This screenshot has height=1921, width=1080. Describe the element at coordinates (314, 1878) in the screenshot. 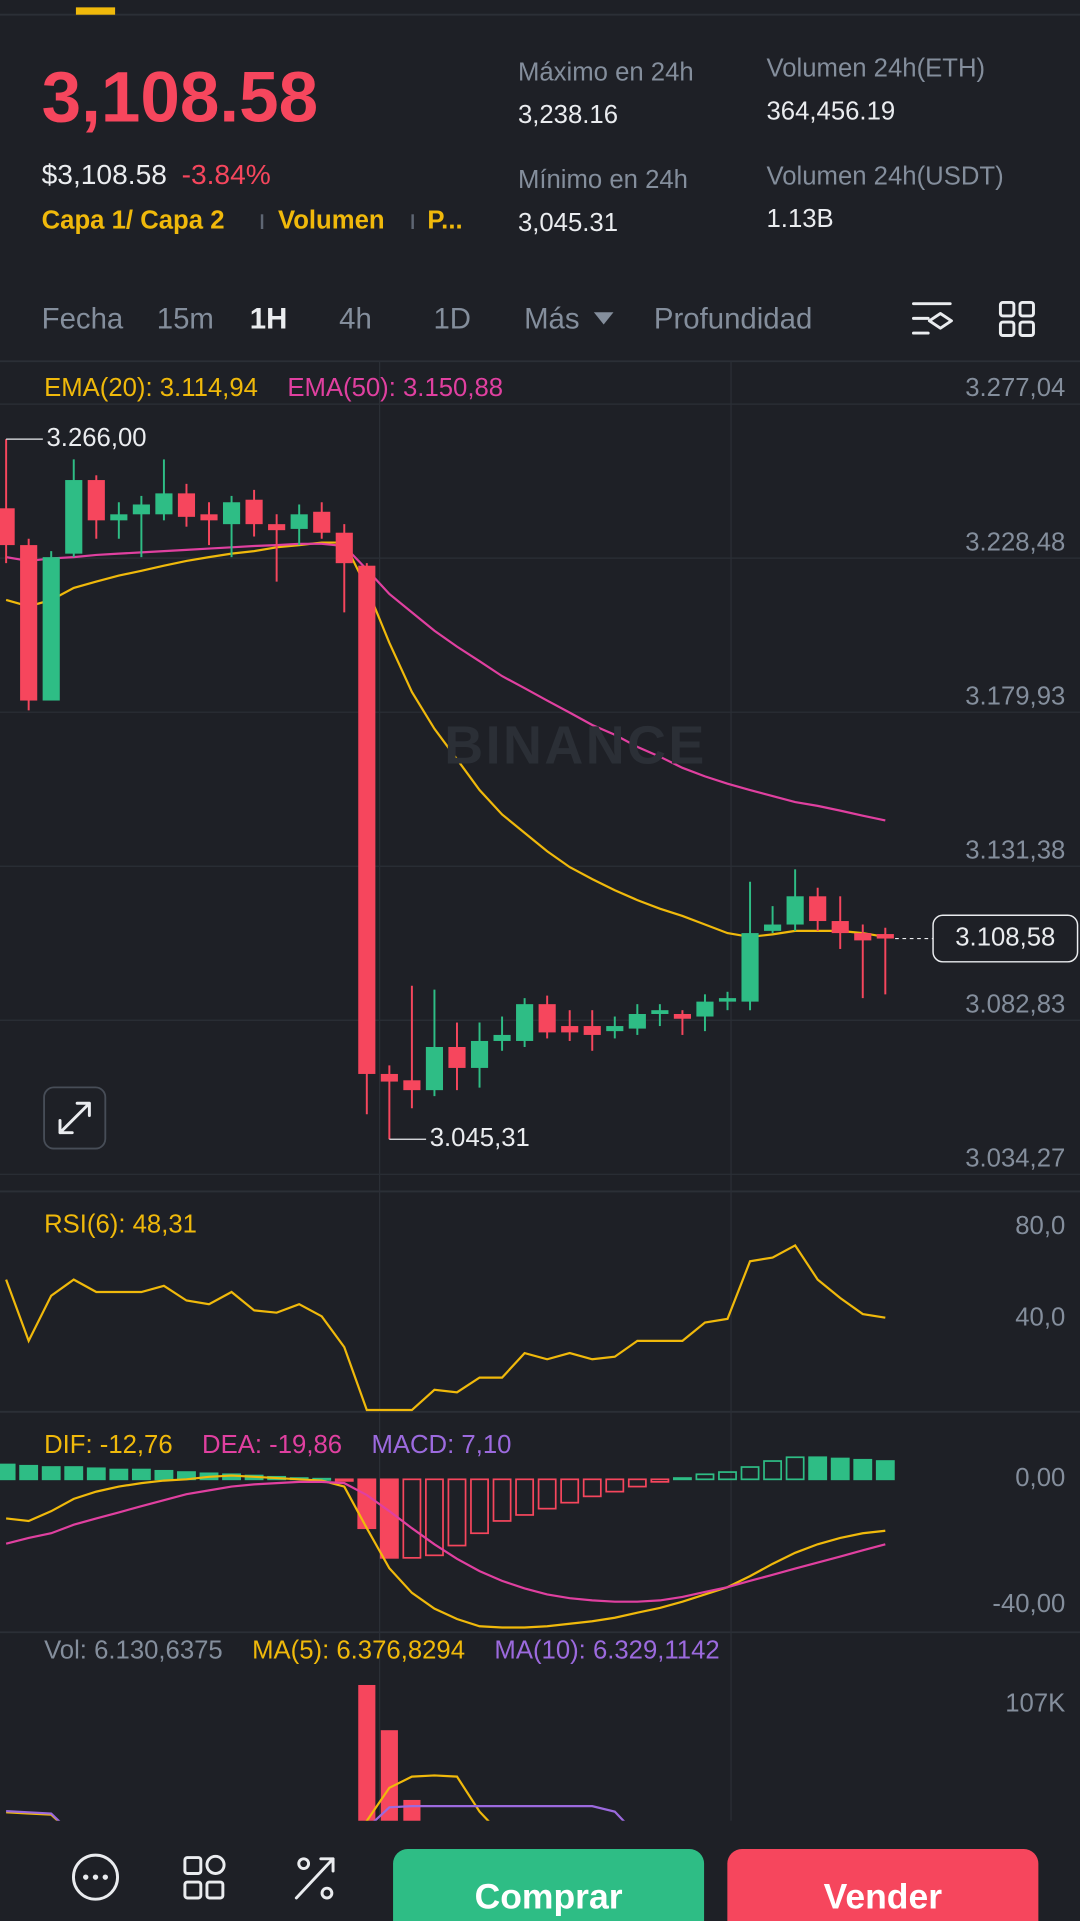

I see `margin-icon` at that location.